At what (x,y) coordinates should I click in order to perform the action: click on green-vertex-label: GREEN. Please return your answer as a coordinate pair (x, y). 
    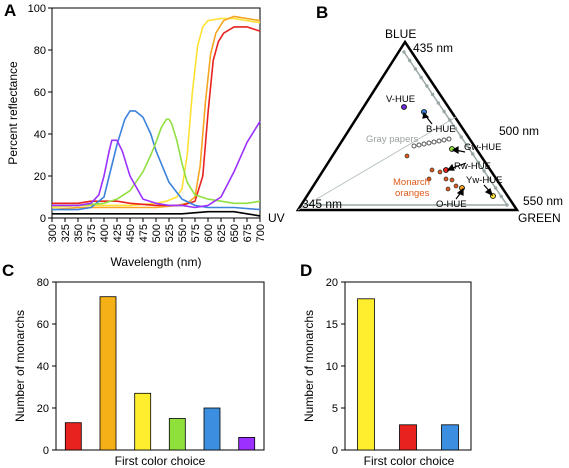
    Looking at the image, I should click on (539, 218).